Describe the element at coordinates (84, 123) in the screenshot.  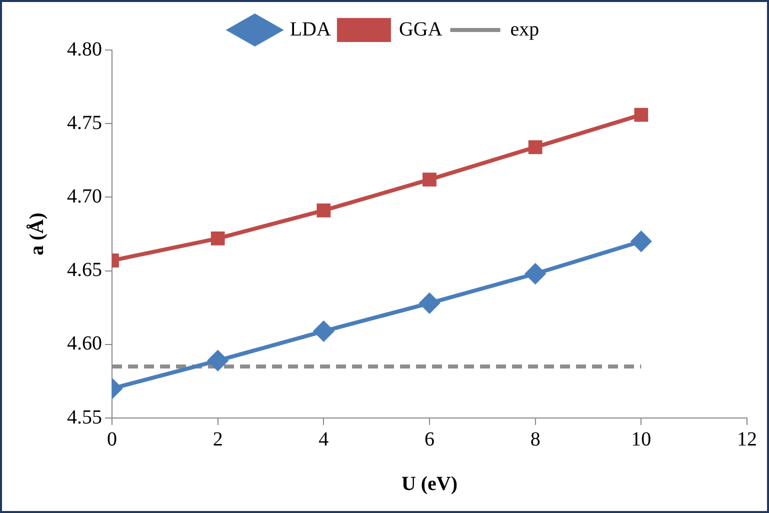
I see `y-tick-label: 4.75` at that location.